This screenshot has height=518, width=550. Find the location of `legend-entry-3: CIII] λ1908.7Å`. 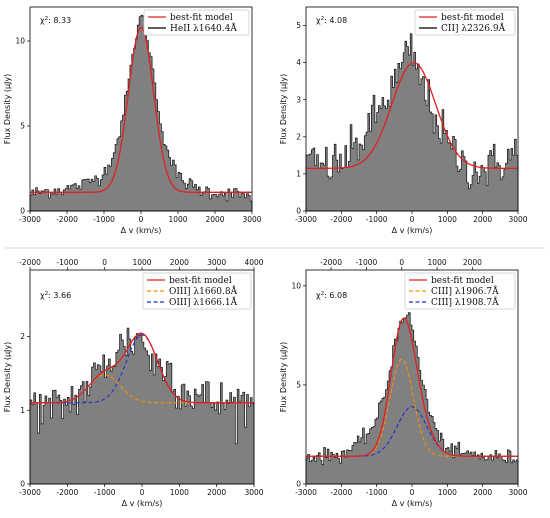

legend-entry-3: CIII] λ1908.7Å is located at coordinates (465, 302).